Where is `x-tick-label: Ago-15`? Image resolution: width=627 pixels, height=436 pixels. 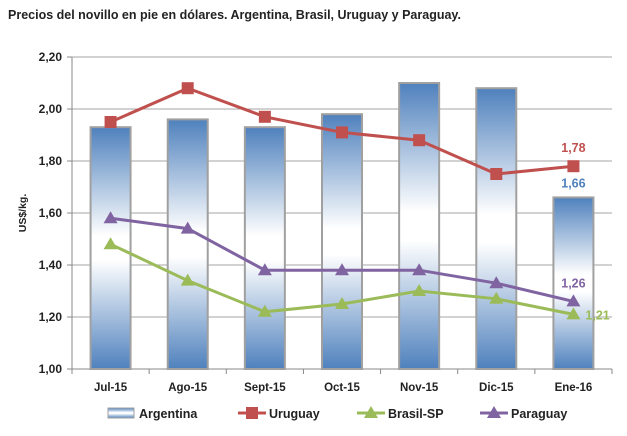
x-tick-label: Ago-15 is located at coordinates (188, 388).